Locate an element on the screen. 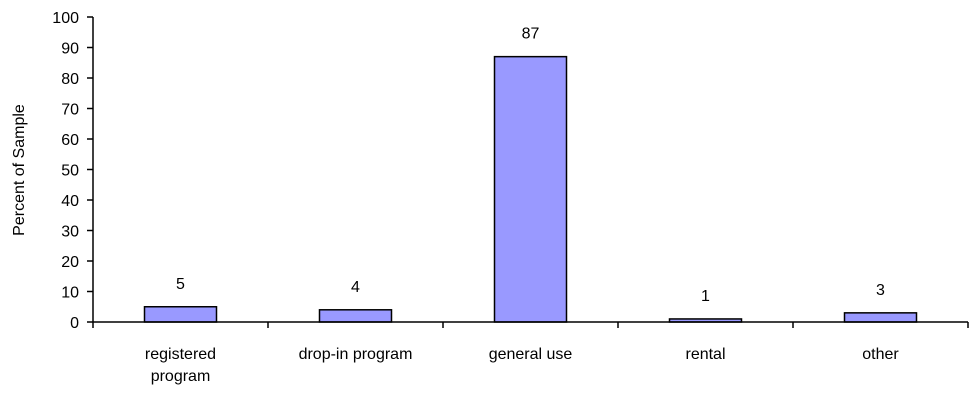 This screenshot has height=393, width=977. data-label: 4 is located at coordinates (355, 287).